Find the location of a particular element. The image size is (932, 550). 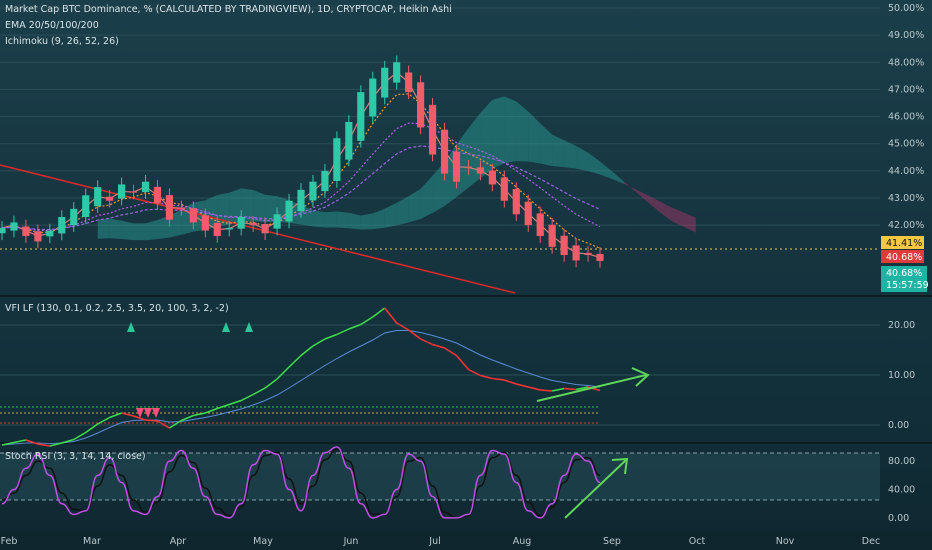

price-badge-yellow-text: 41.41% is located at coordinates (904, 243).